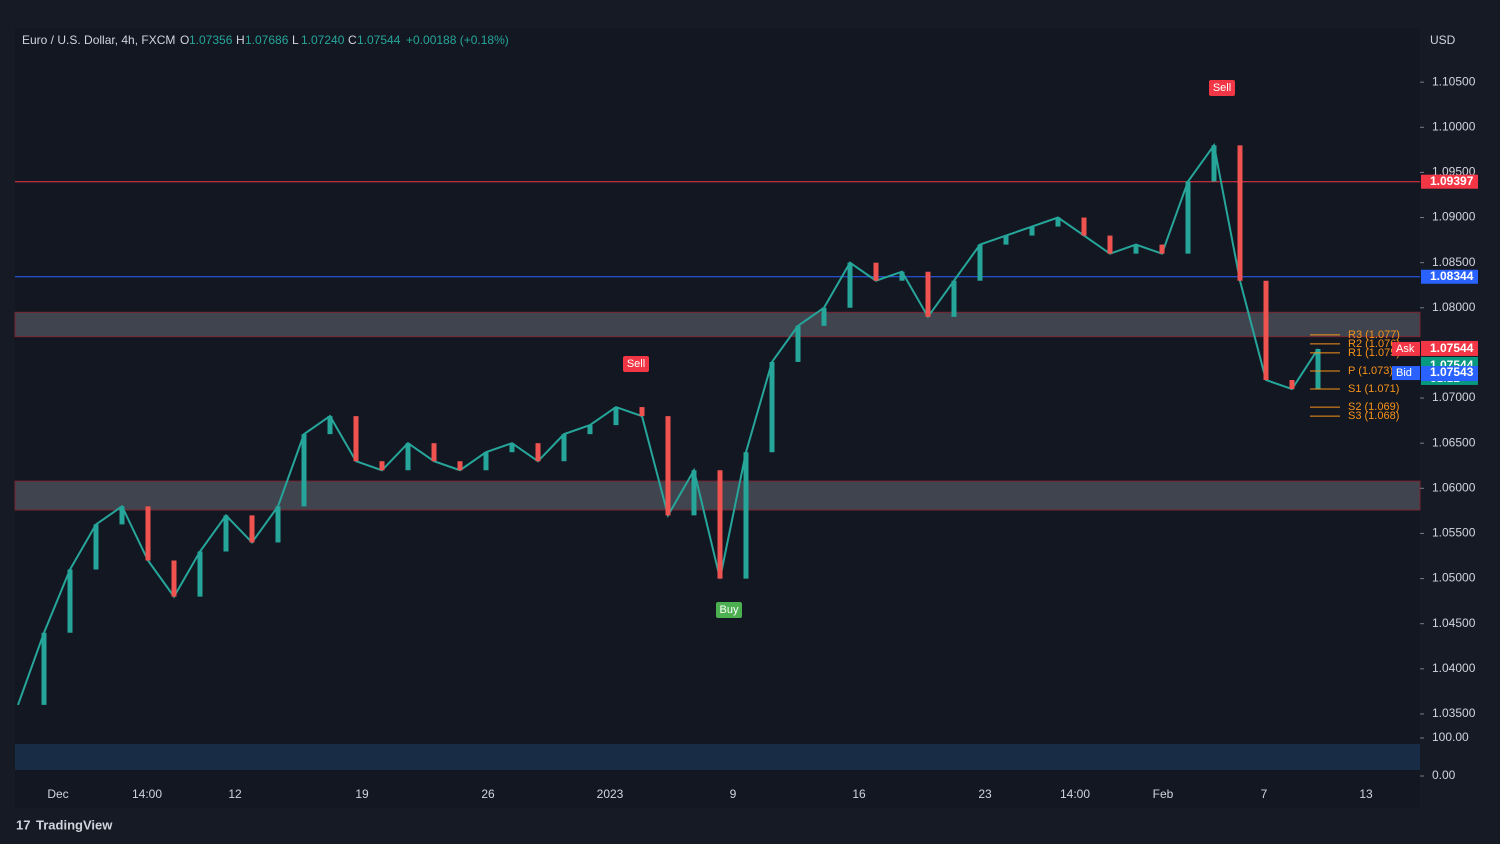  What do you see at coordinates (1454, 487) in the screenshot?
I see `y-tick-label: 1.06000` at bounding box center [1454, 487].